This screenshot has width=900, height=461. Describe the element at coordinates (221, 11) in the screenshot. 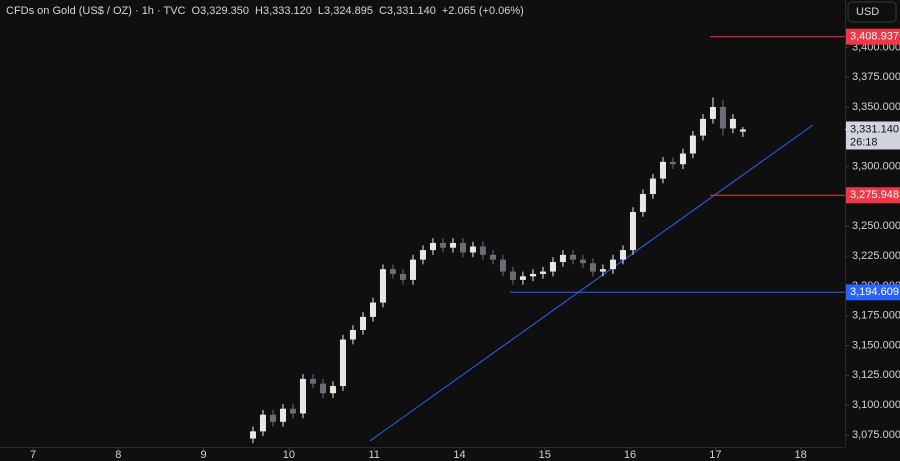

I see `header-item: O3,329.350` at that location.